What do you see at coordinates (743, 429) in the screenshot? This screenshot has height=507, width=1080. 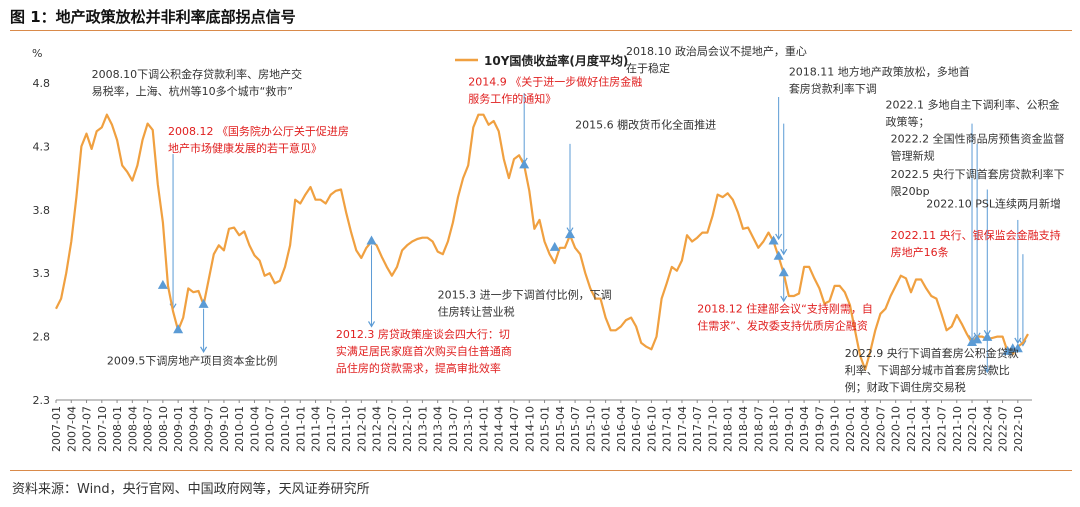 I see `x-tick-label: 2018-04` at bounding box center [743, 429].